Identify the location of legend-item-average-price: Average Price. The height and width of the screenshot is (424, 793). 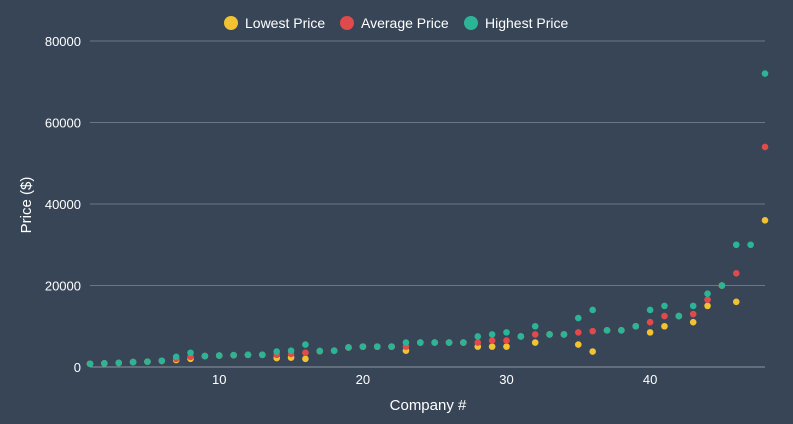
(394, 23).